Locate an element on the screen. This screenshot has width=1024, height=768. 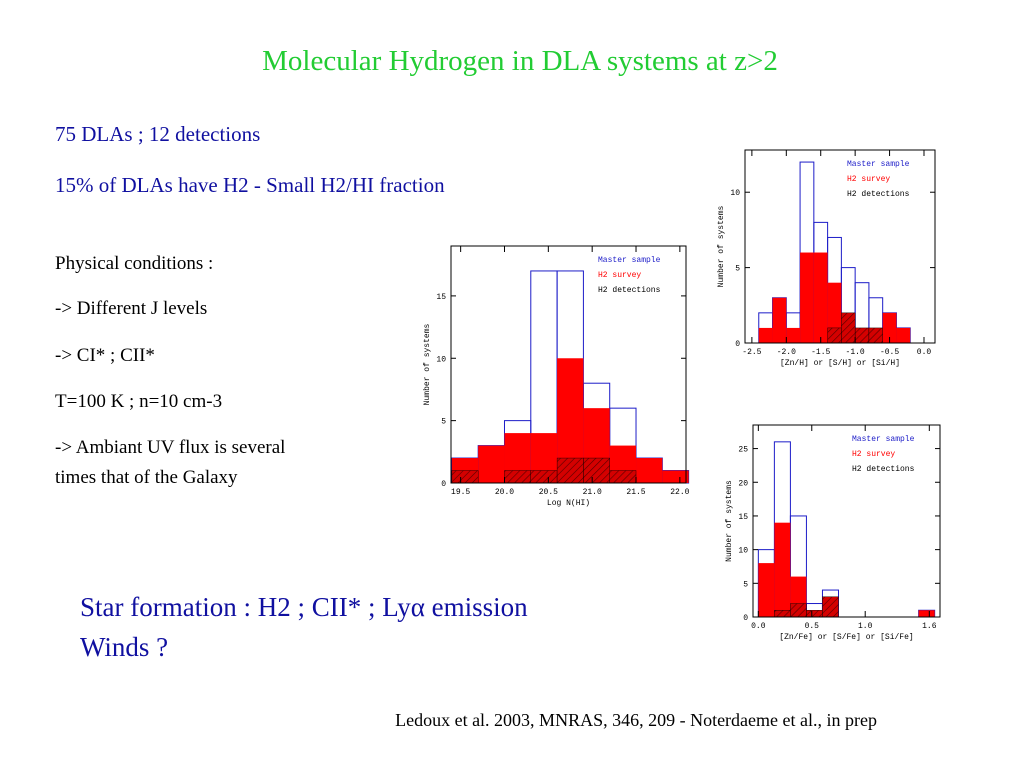
x-tick-label: 1.0 is located at coordinates (865, 626).